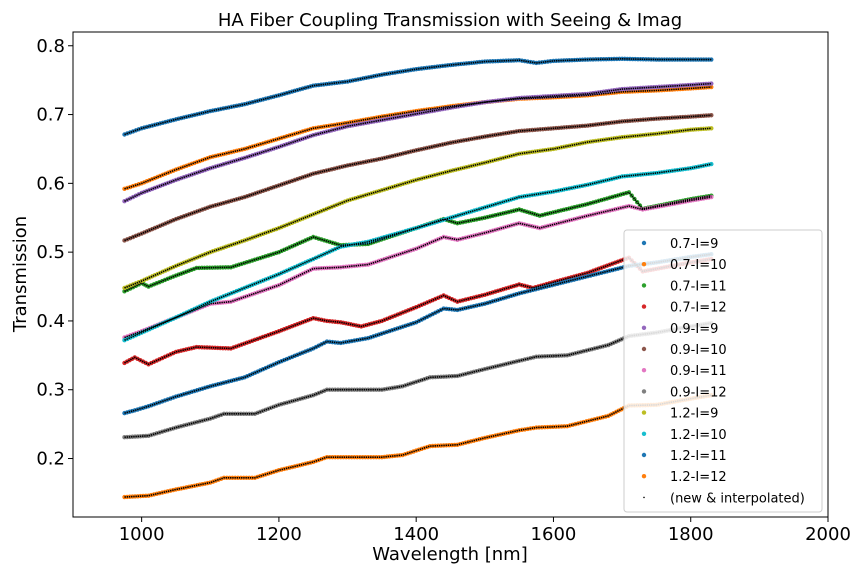  Describe the element at coordinates (698, 456) in the screenshot. I see `legend-label: 1.2-I=11` at that location.